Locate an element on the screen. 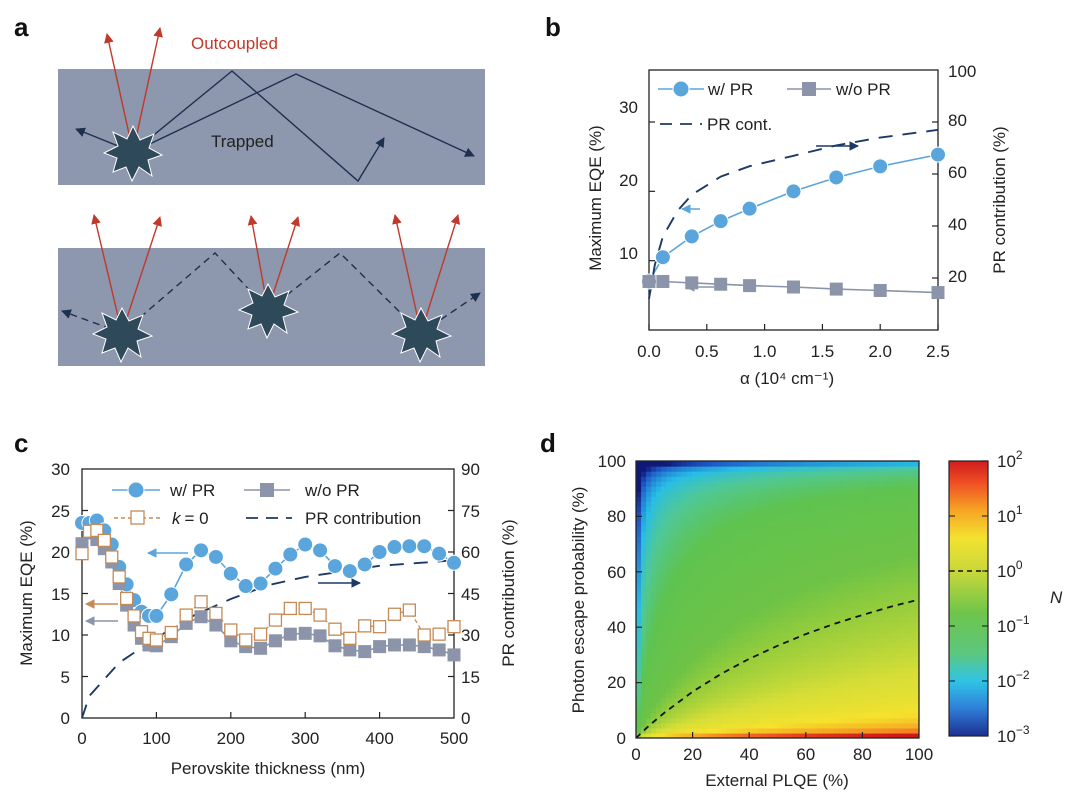 Image resolution: width=1080 pixels, height=794 pixels. colorbar-tick-labels: 102 101 100 10−1 10−2 10−3 is located at coordinates (1013, 597).